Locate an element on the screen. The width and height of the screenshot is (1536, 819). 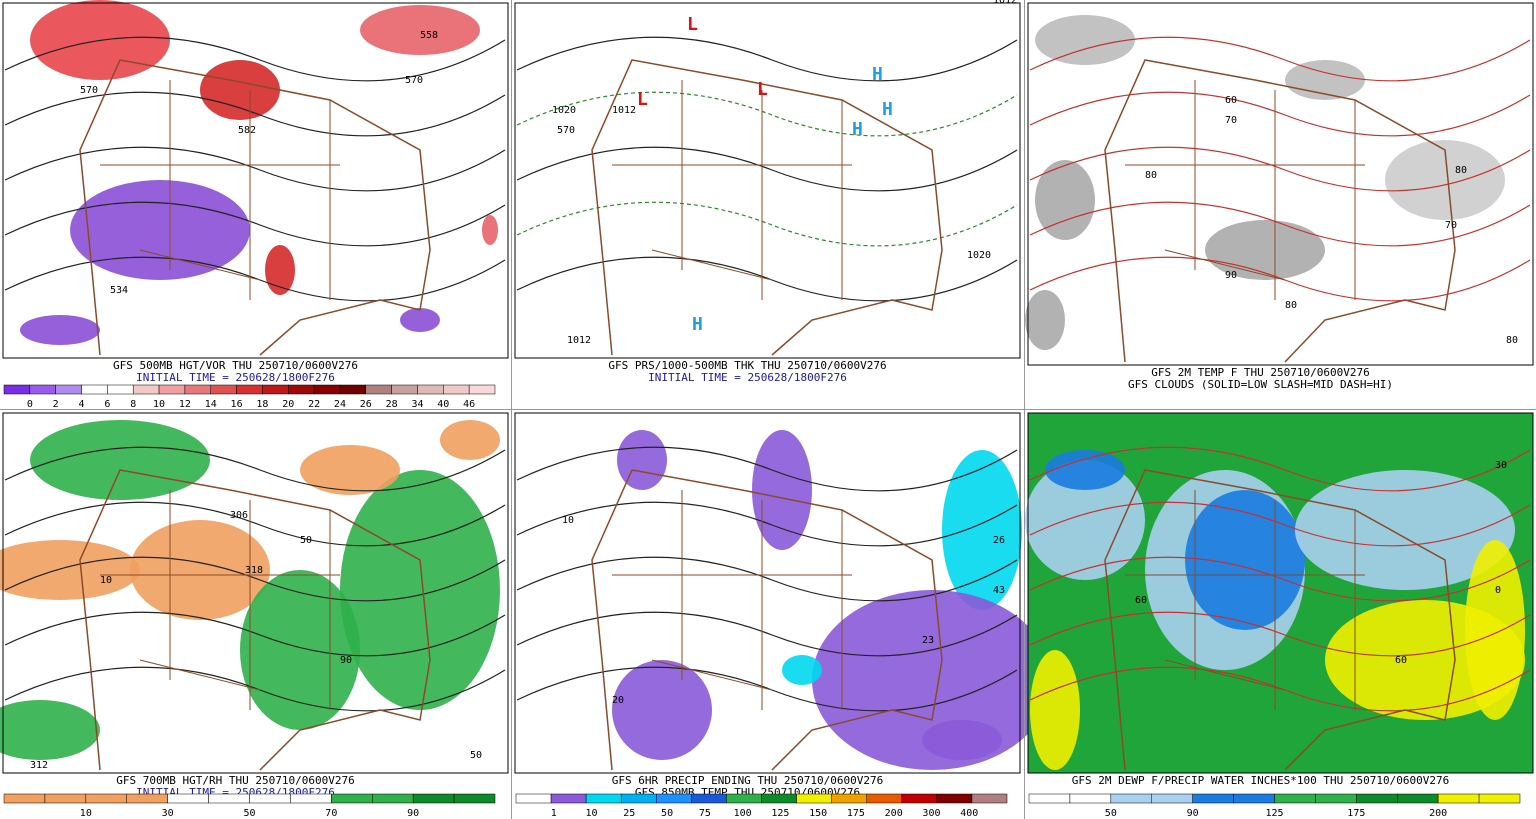
caption: INITIAL TIME = 250628/1800F276 is located at coordinates (747, 377).